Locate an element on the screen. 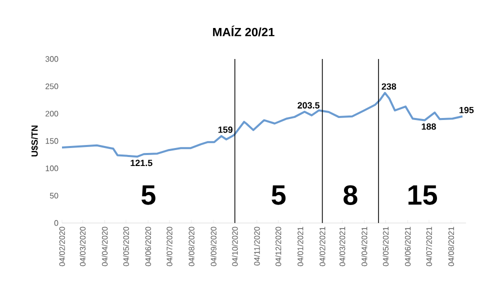 This screenshot has height=298, width=487. annotation: 188 is located at coordinates (429, 126).